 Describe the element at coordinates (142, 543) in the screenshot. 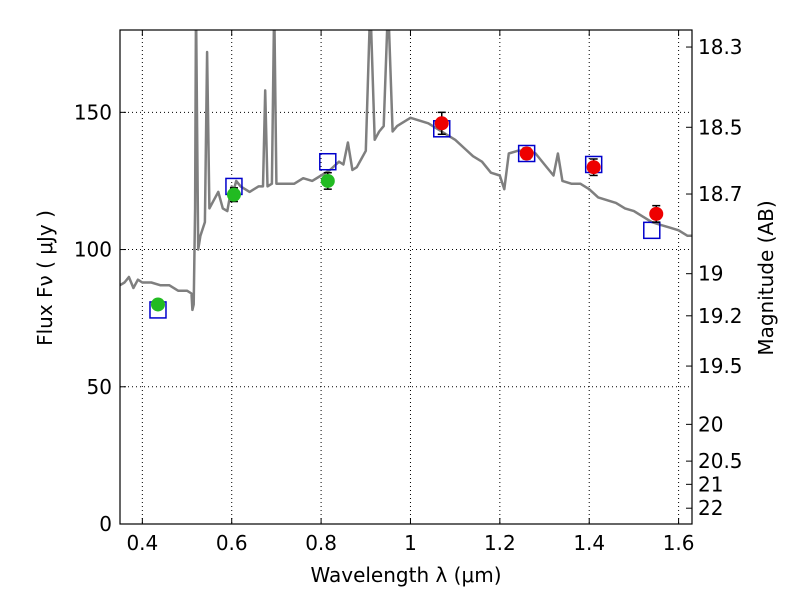

I see `x-tick-label: 0.4` at that location.